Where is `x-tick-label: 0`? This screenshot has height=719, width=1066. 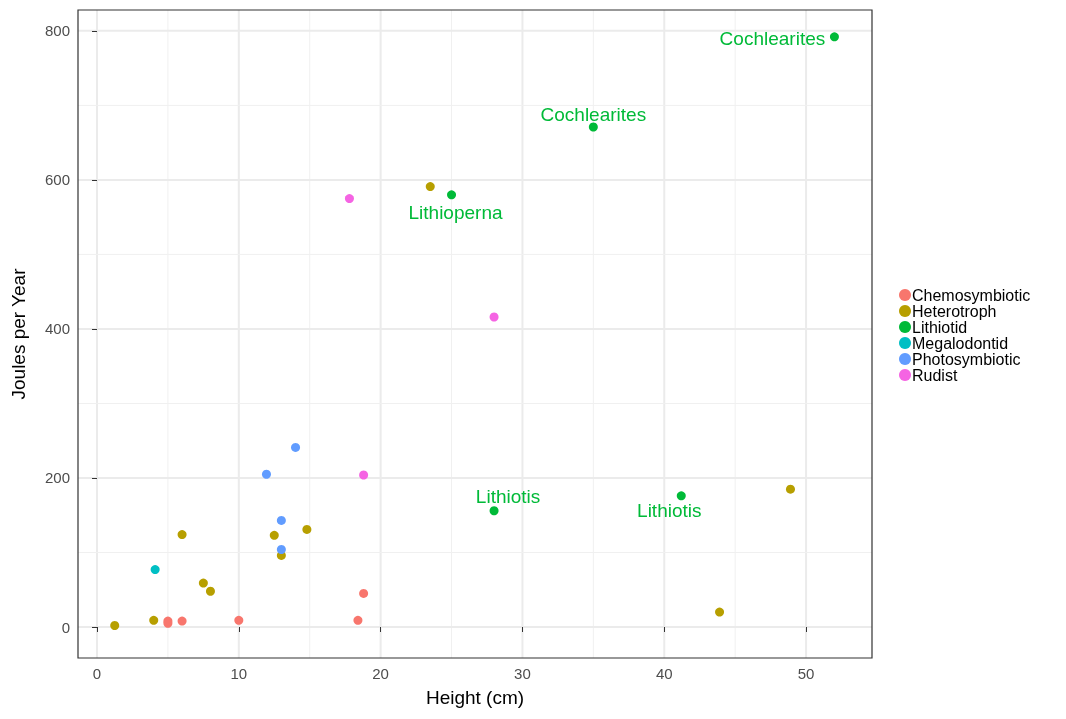
x-tick-label: 0 is located at coordinates (97, 673).